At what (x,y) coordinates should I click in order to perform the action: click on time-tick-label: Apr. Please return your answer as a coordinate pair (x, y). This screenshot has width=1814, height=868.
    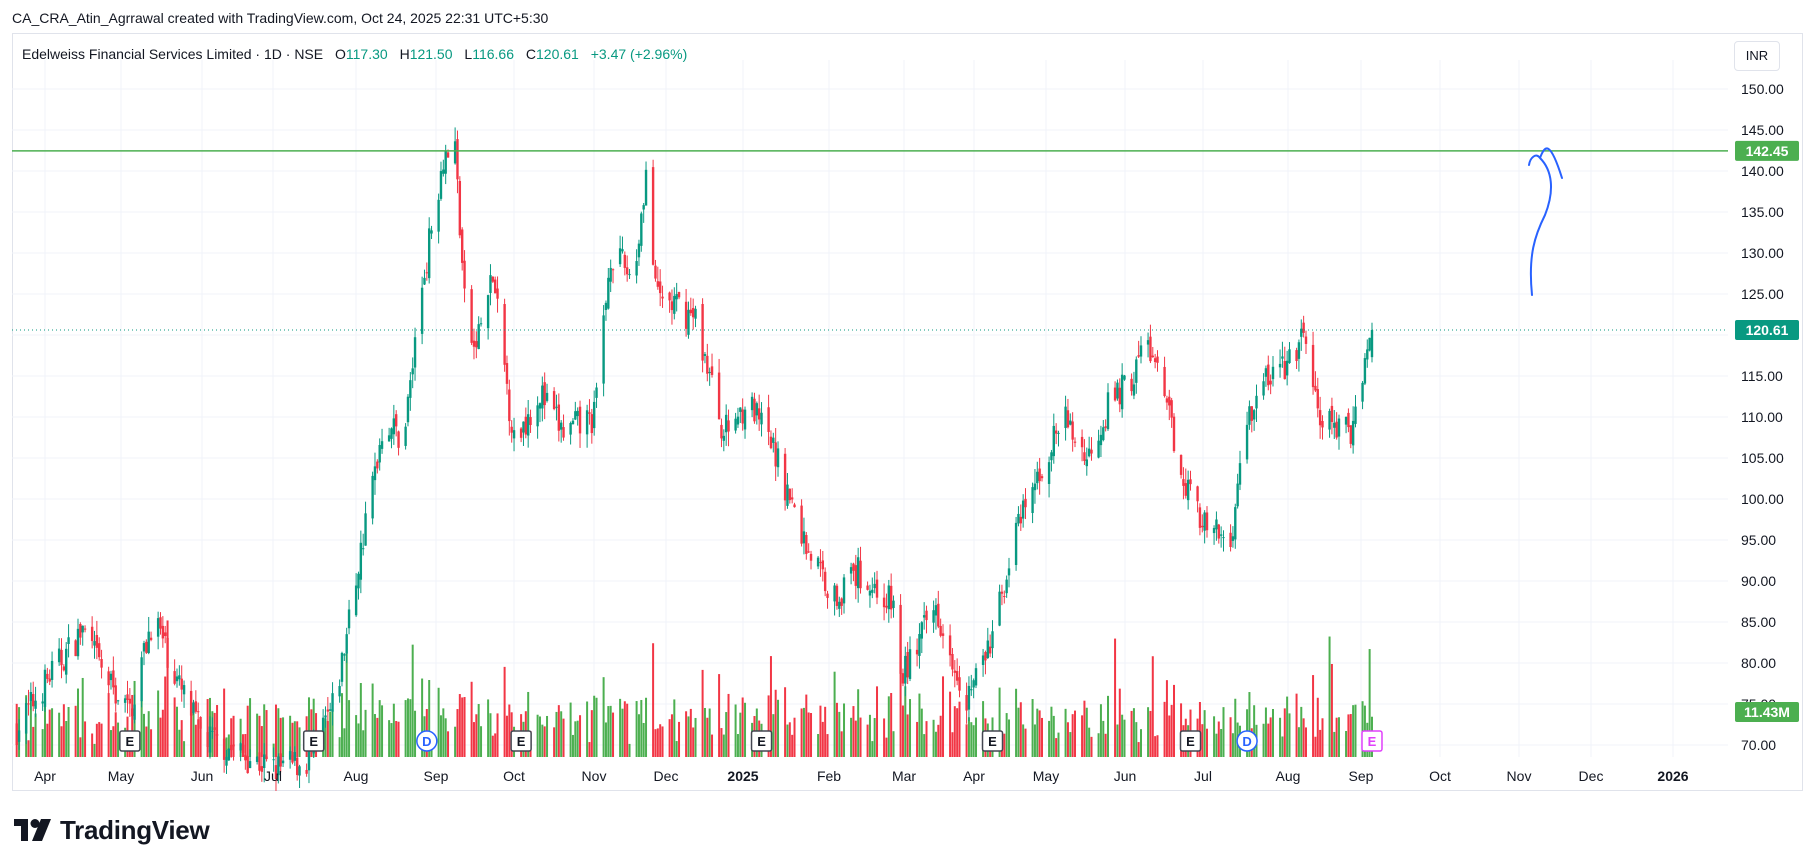
    Looking at the image, I should click on (45, 776).